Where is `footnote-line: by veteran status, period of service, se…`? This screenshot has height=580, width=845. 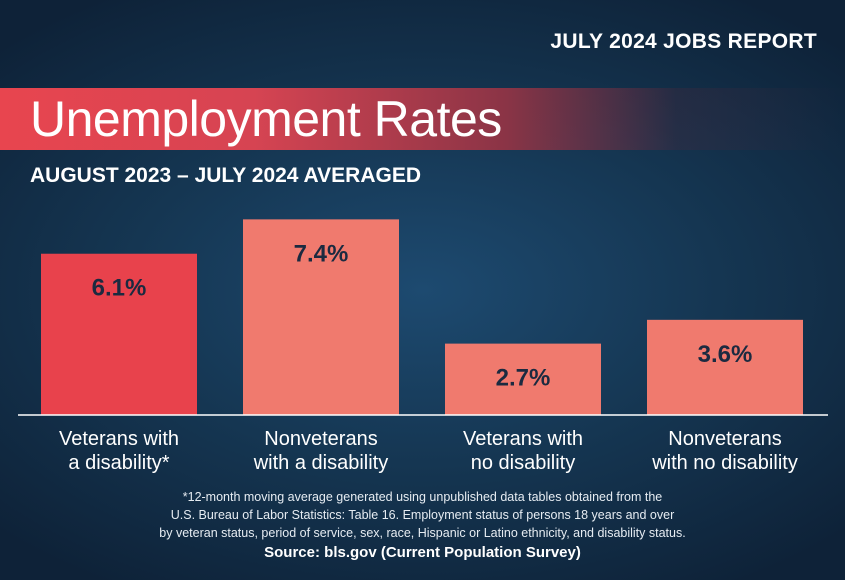 footnote-line: by veteran status, period of service, se… is located at coordinates (422, 533).